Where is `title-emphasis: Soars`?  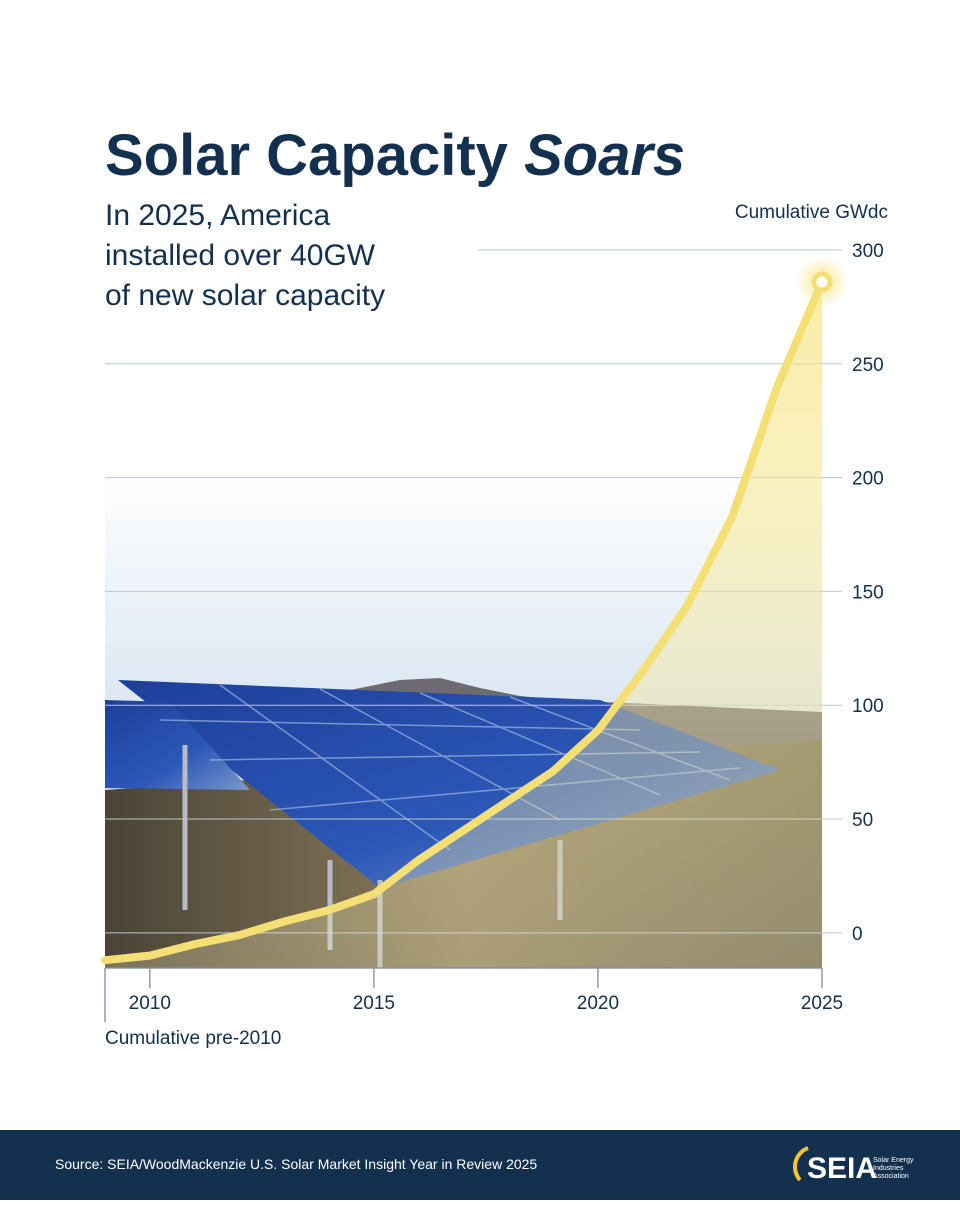 title-emphasis: Soars is located at coordinates (604, 155).